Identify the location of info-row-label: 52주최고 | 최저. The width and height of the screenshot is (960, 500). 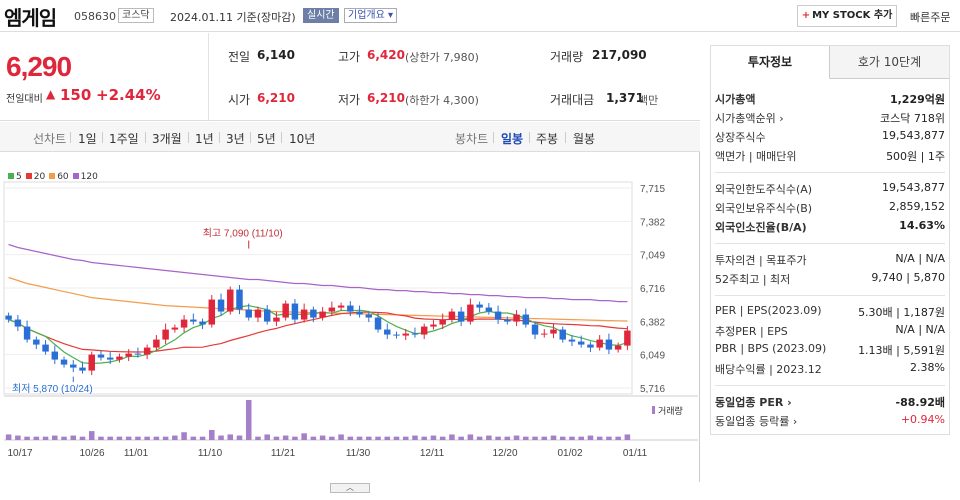
(753, 279).